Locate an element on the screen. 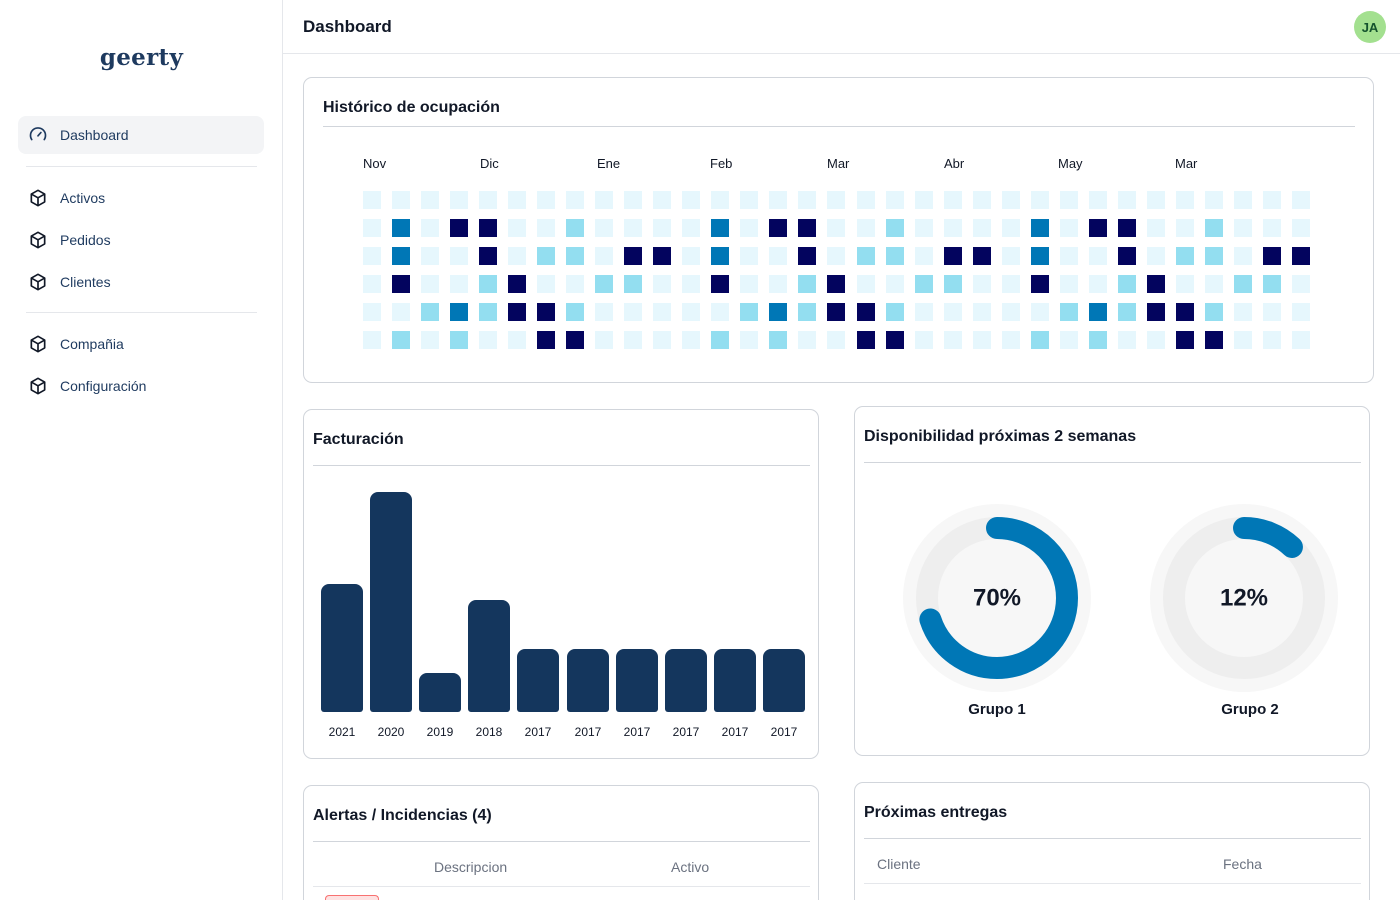 This screenshot has height=900, width=1400. page-title: Dashboard is located at coordinates (347, 26).